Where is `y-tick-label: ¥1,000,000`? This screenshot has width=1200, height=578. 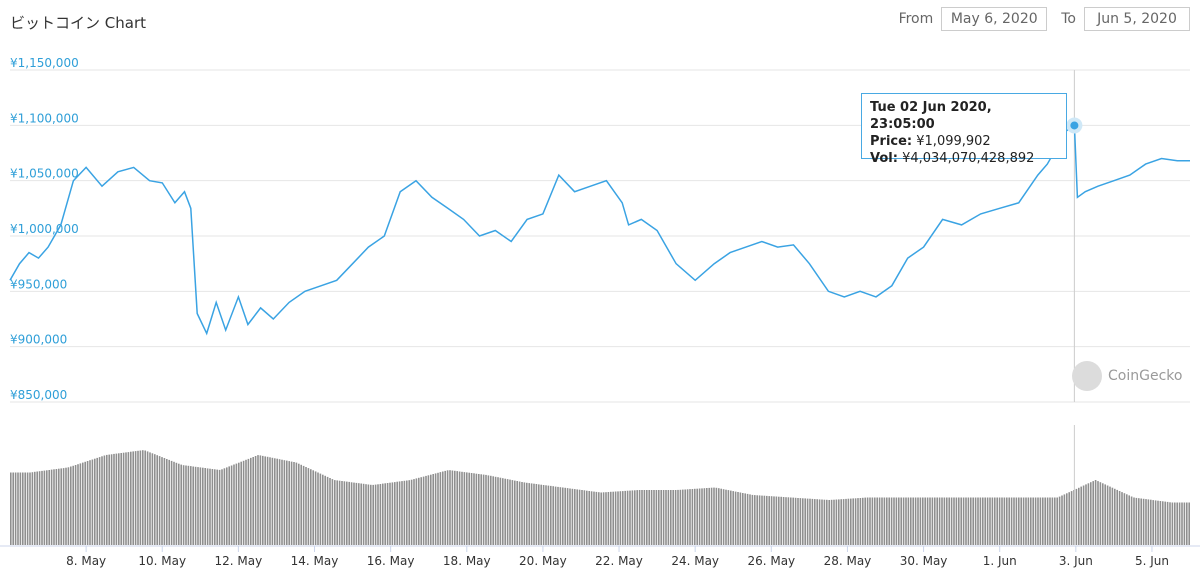 y-tick-label: ¥1,000,000 is located at coordinates (44, 229).